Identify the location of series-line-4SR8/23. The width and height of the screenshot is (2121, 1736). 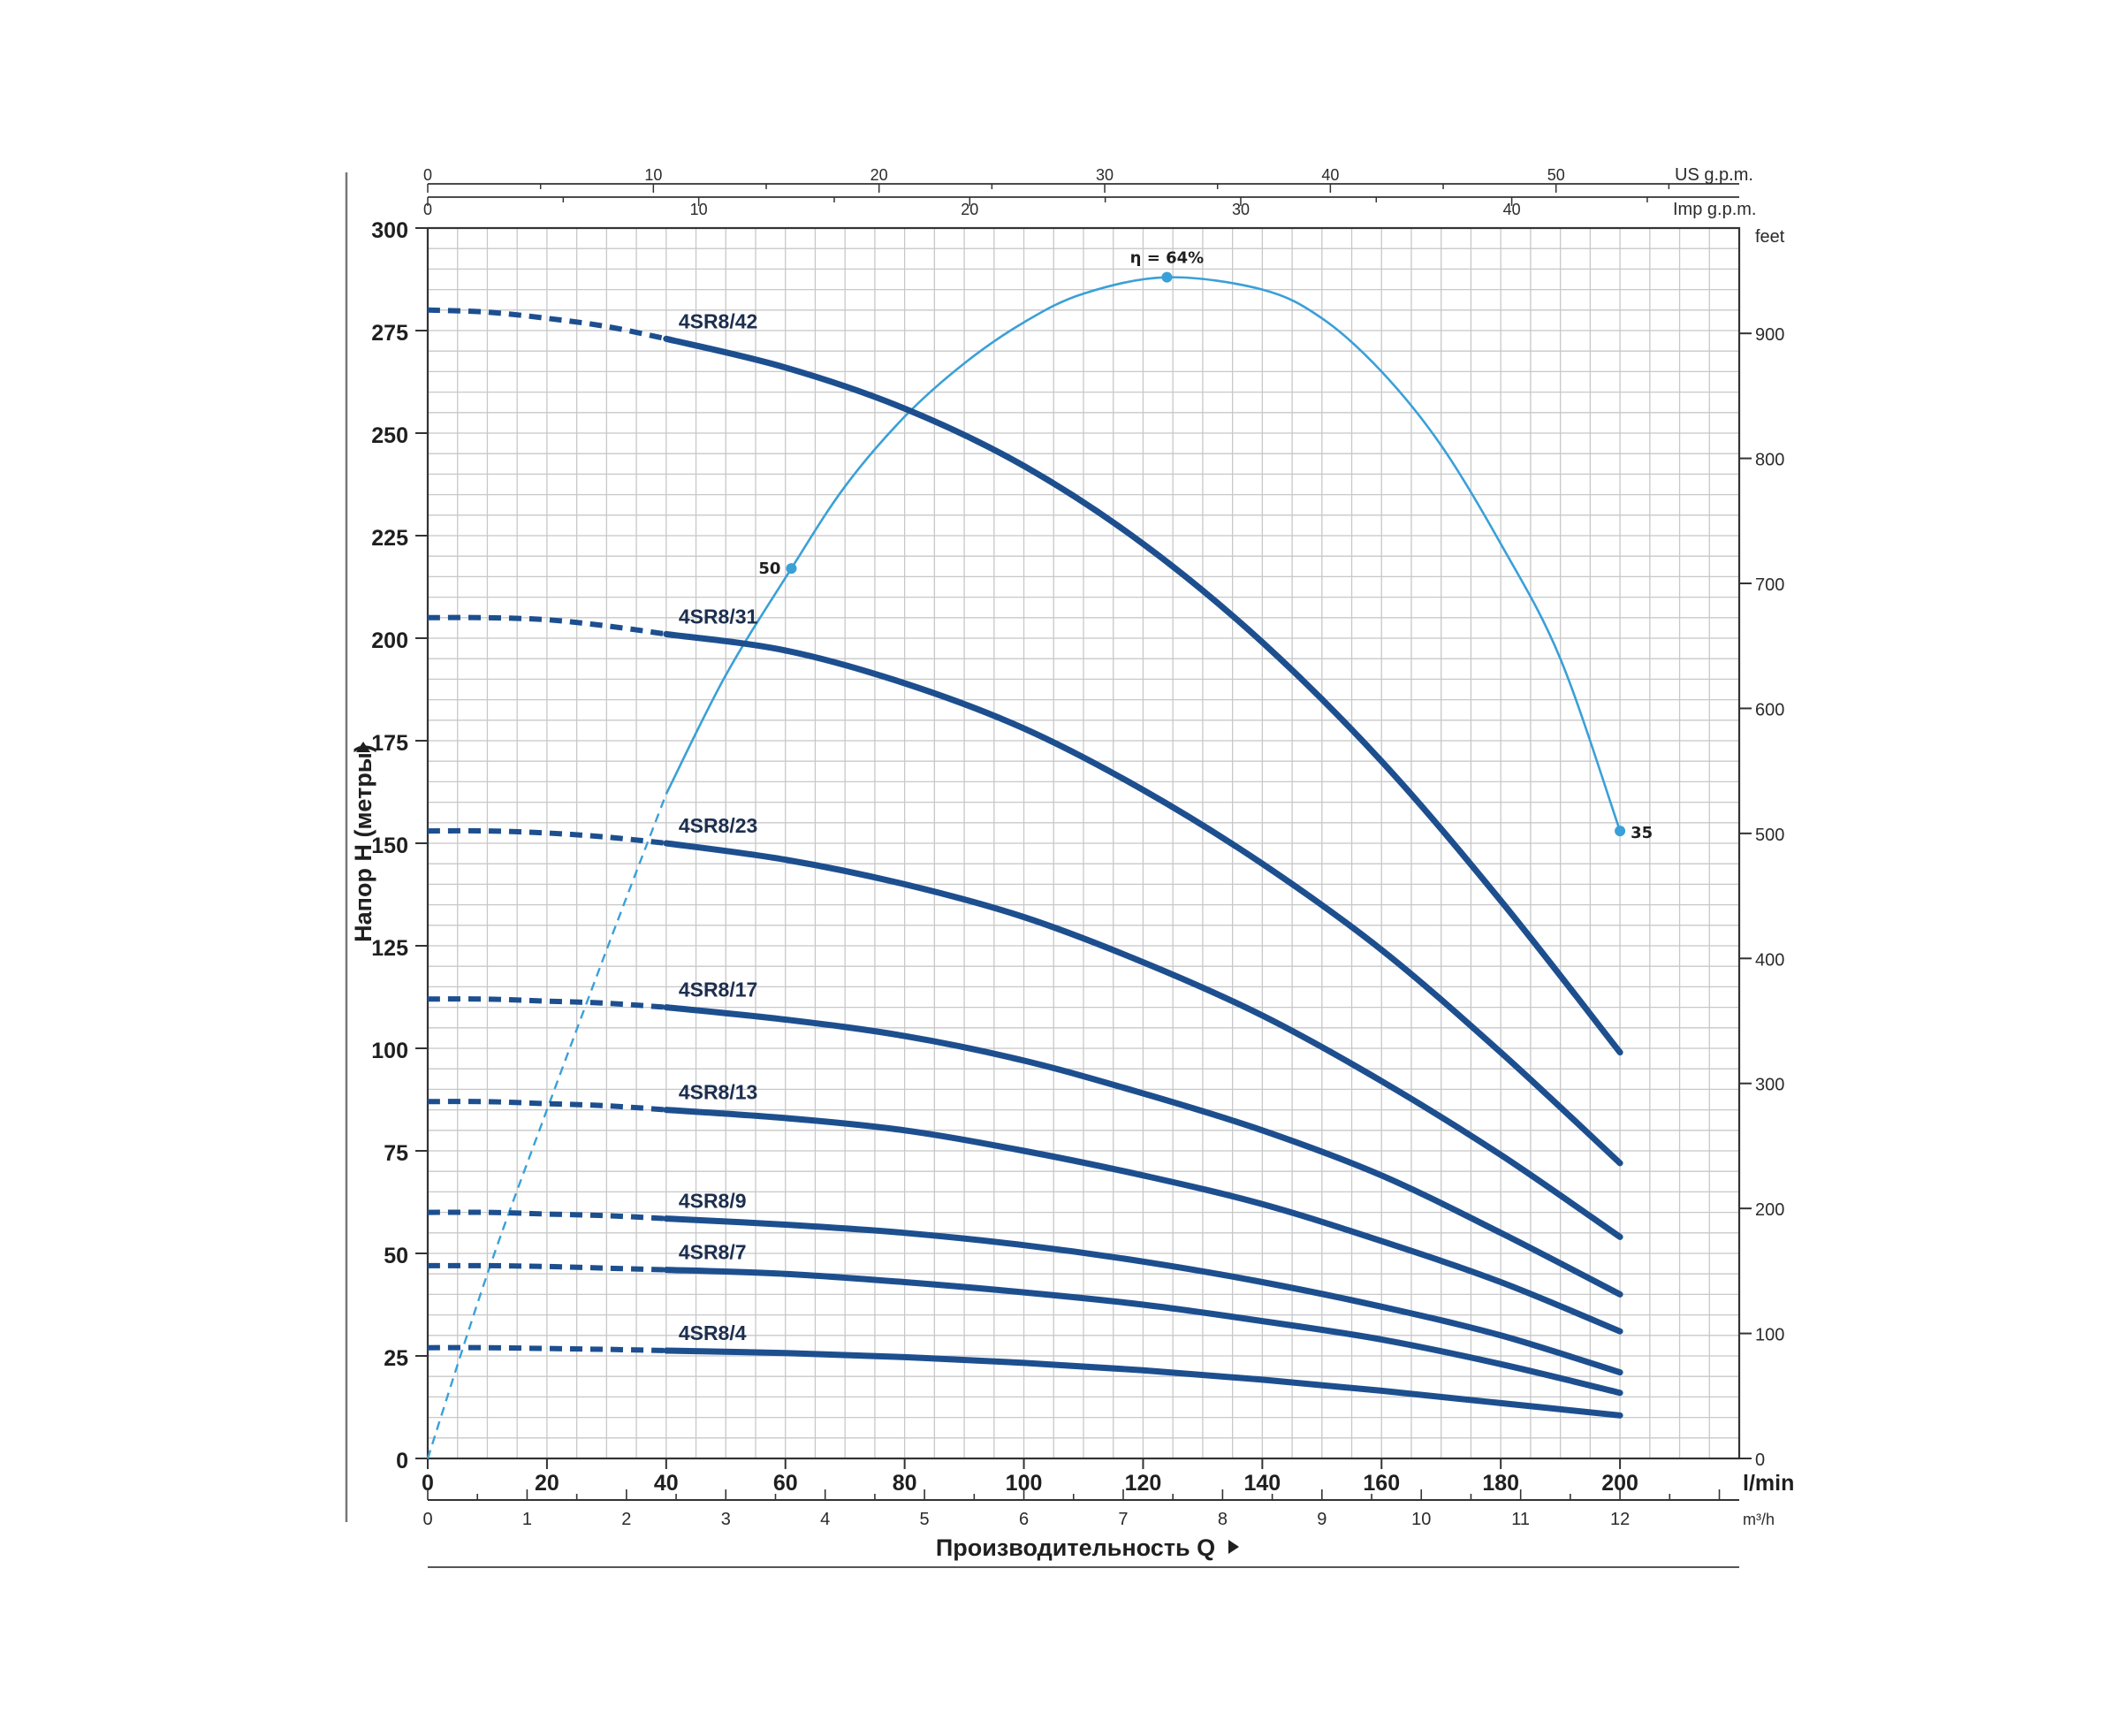
(1143, 1040).